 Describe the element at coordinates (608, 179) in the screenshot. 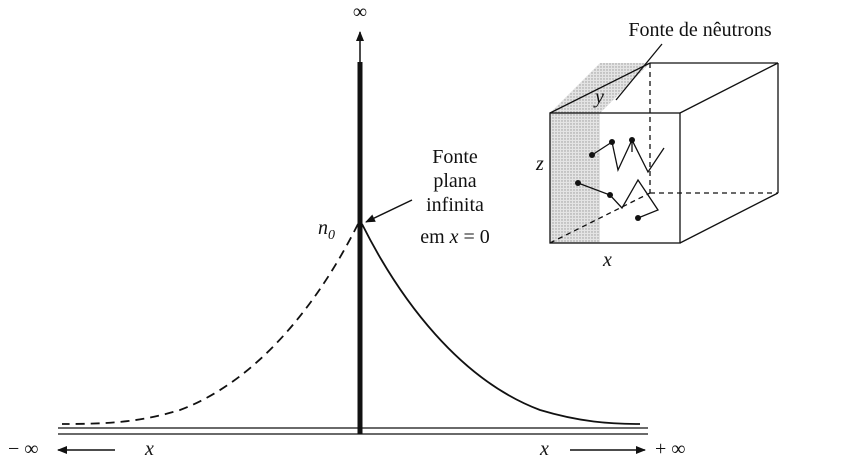

I see `walk-dots` at that location.